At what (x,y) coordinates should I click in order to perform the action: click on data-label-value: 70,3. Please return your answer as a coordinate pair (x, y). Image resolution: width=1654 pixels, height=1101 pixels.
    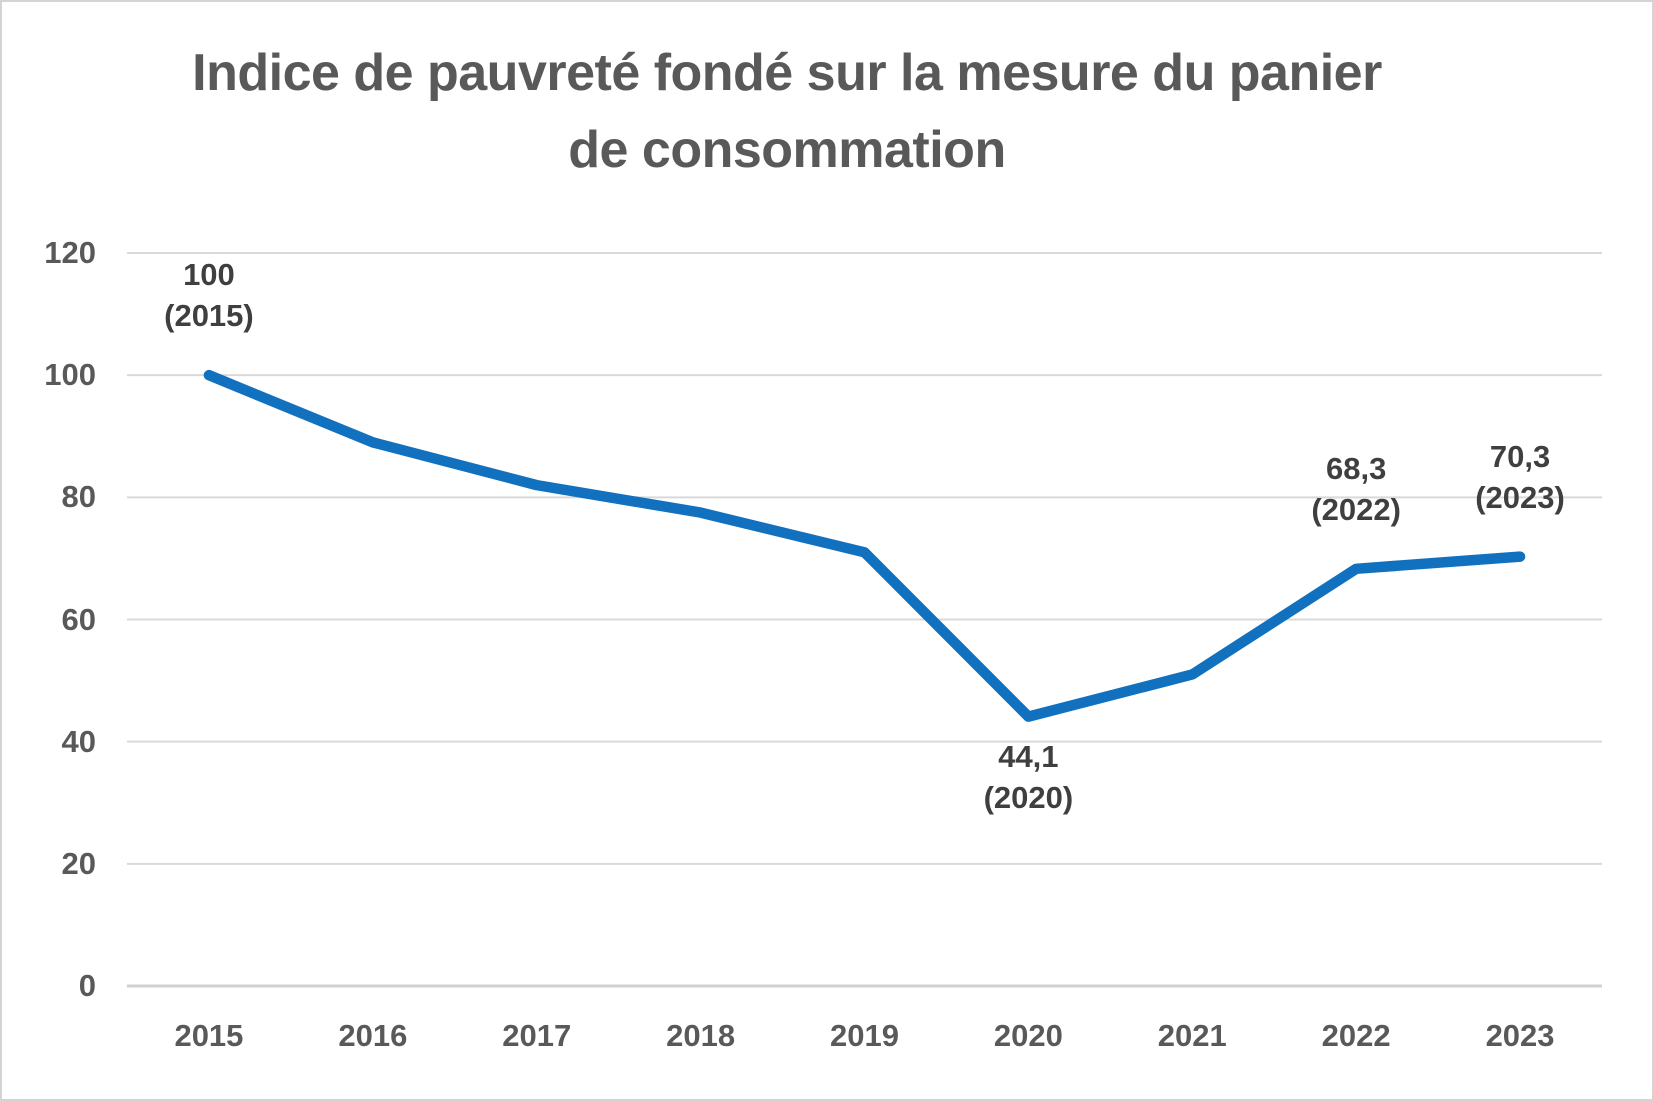
    Looking at the image, I should click on (1520, 456).